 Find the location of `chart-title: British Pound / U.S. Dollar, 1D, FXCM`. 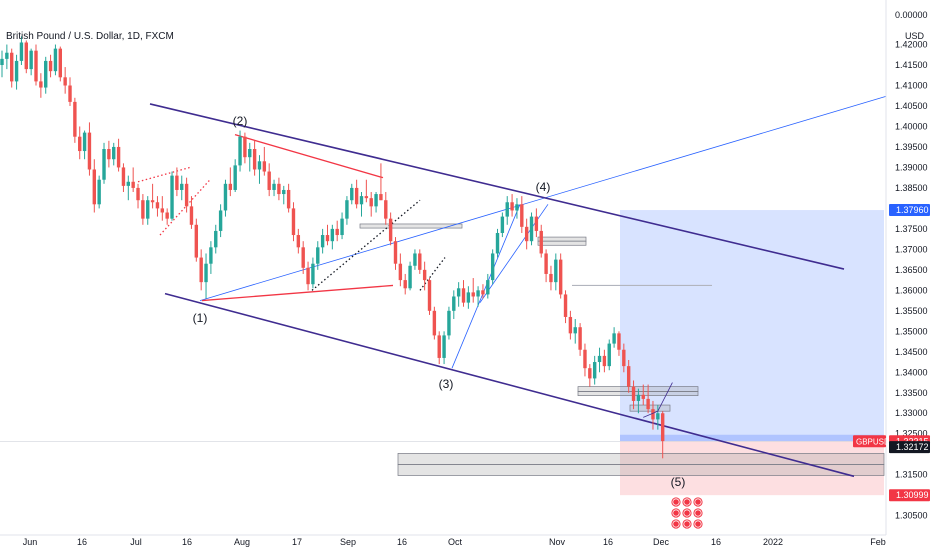

chart-title: British Pound / U.S. Dollar, 1D, FXCM is located at coordinates (90, 36).